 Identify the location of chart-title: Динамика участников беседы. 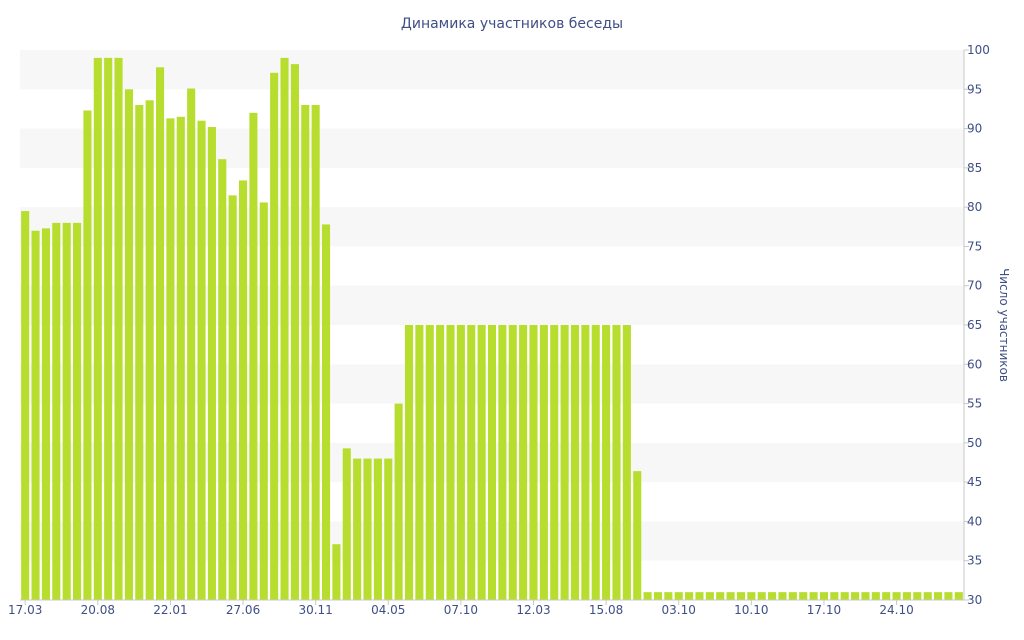
(512, 24).